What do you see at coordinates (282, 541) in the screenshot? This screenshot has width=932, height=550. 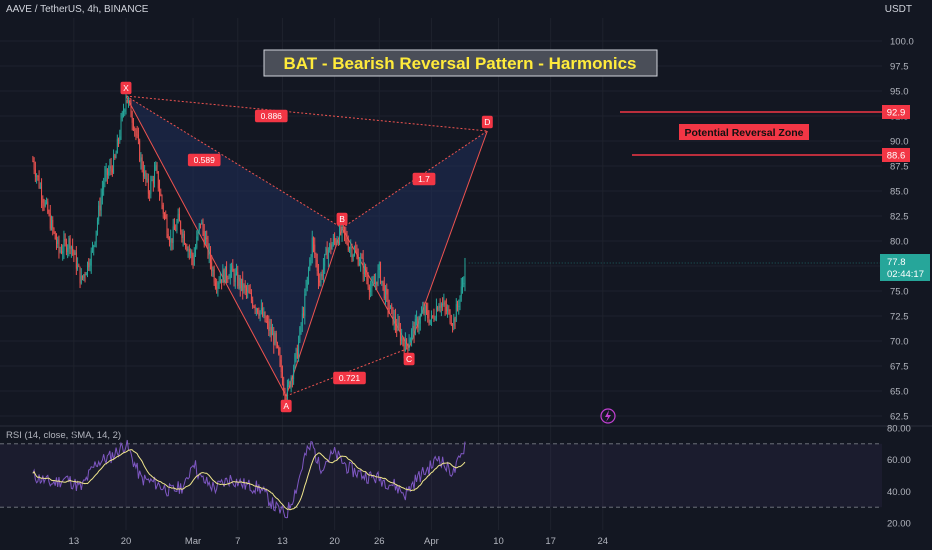 I see `time-axis-tick: 13` at bounding box center [282, 541].